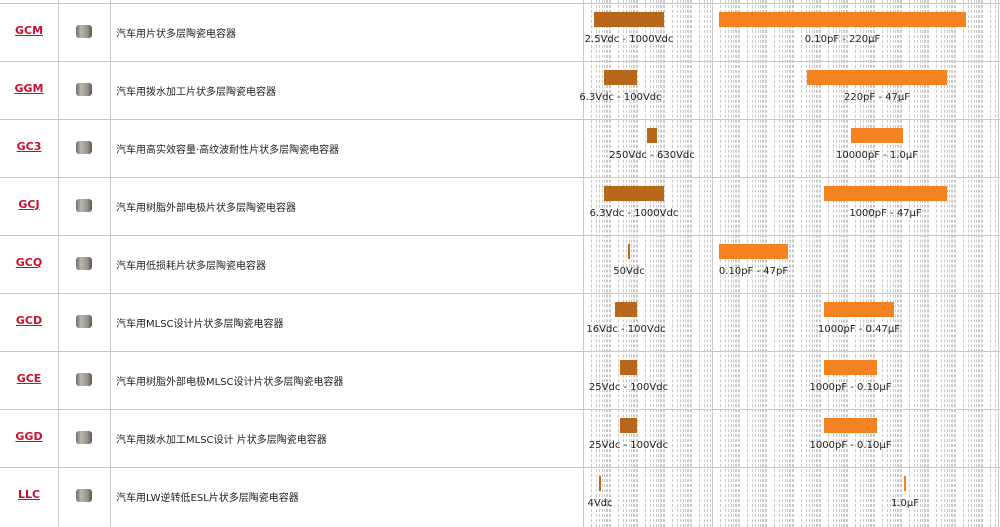  I want to click on capacitance-label: 220pF - 47μF, so click(877, 97).